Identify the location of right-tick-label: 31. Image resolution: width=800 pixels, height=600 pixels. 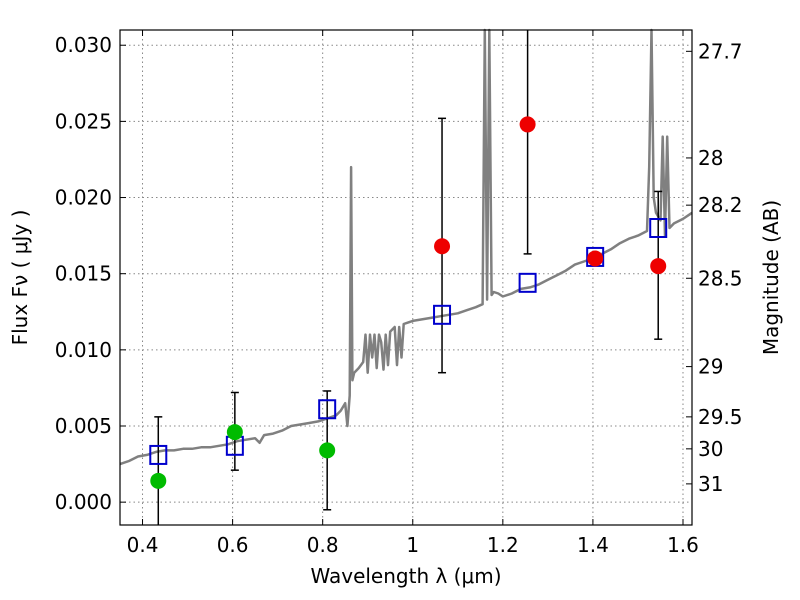
(710, 484).